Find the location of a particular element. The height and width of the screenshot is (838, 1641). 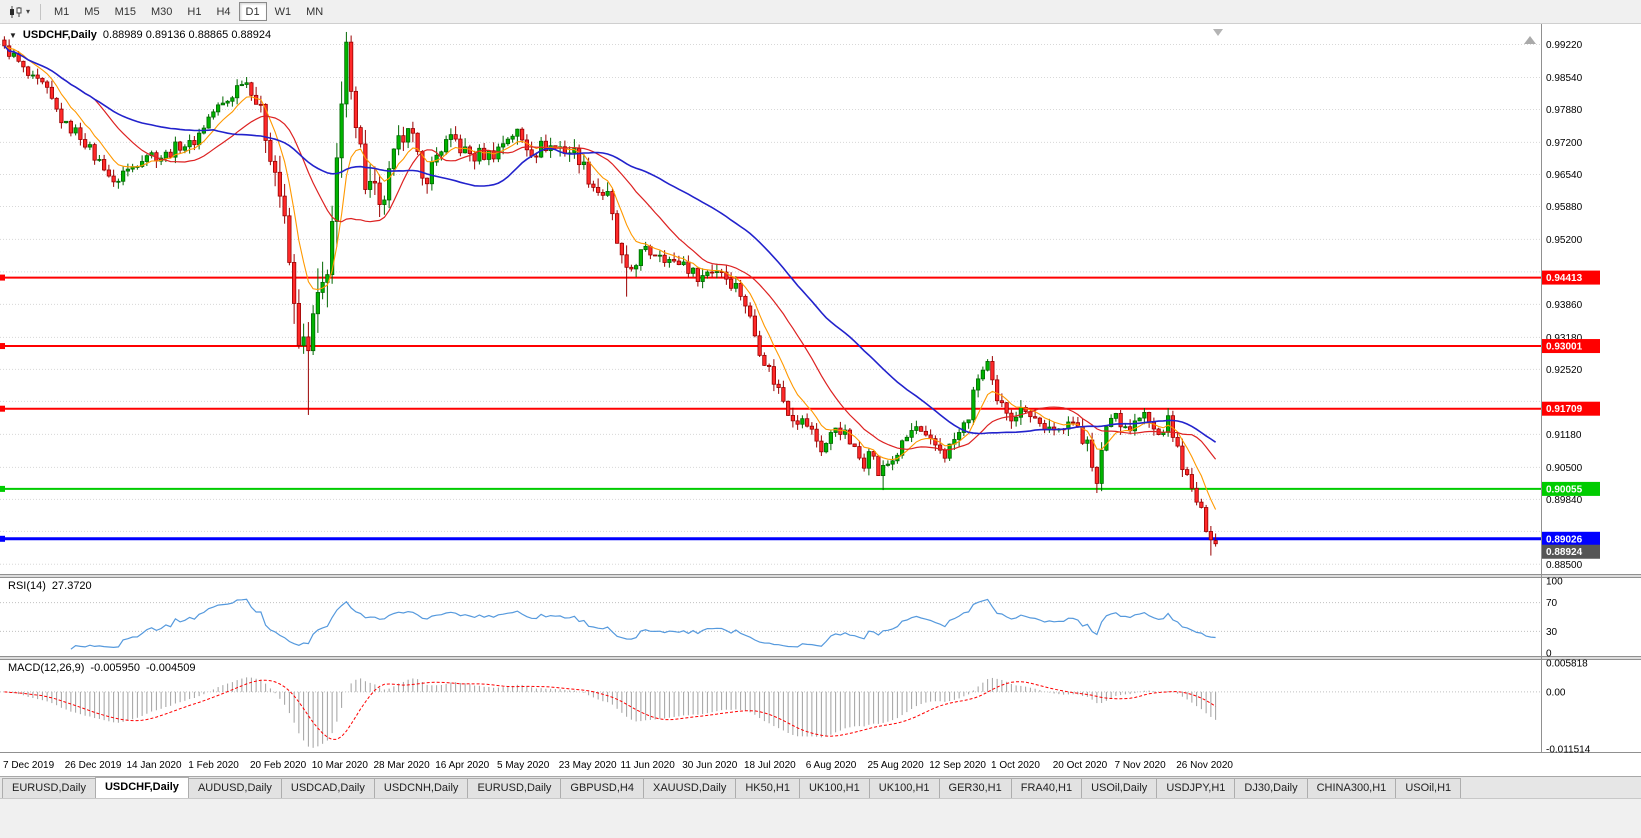

x-axis-label: 16 Apr 2020 is located at coordinates (462, 765).